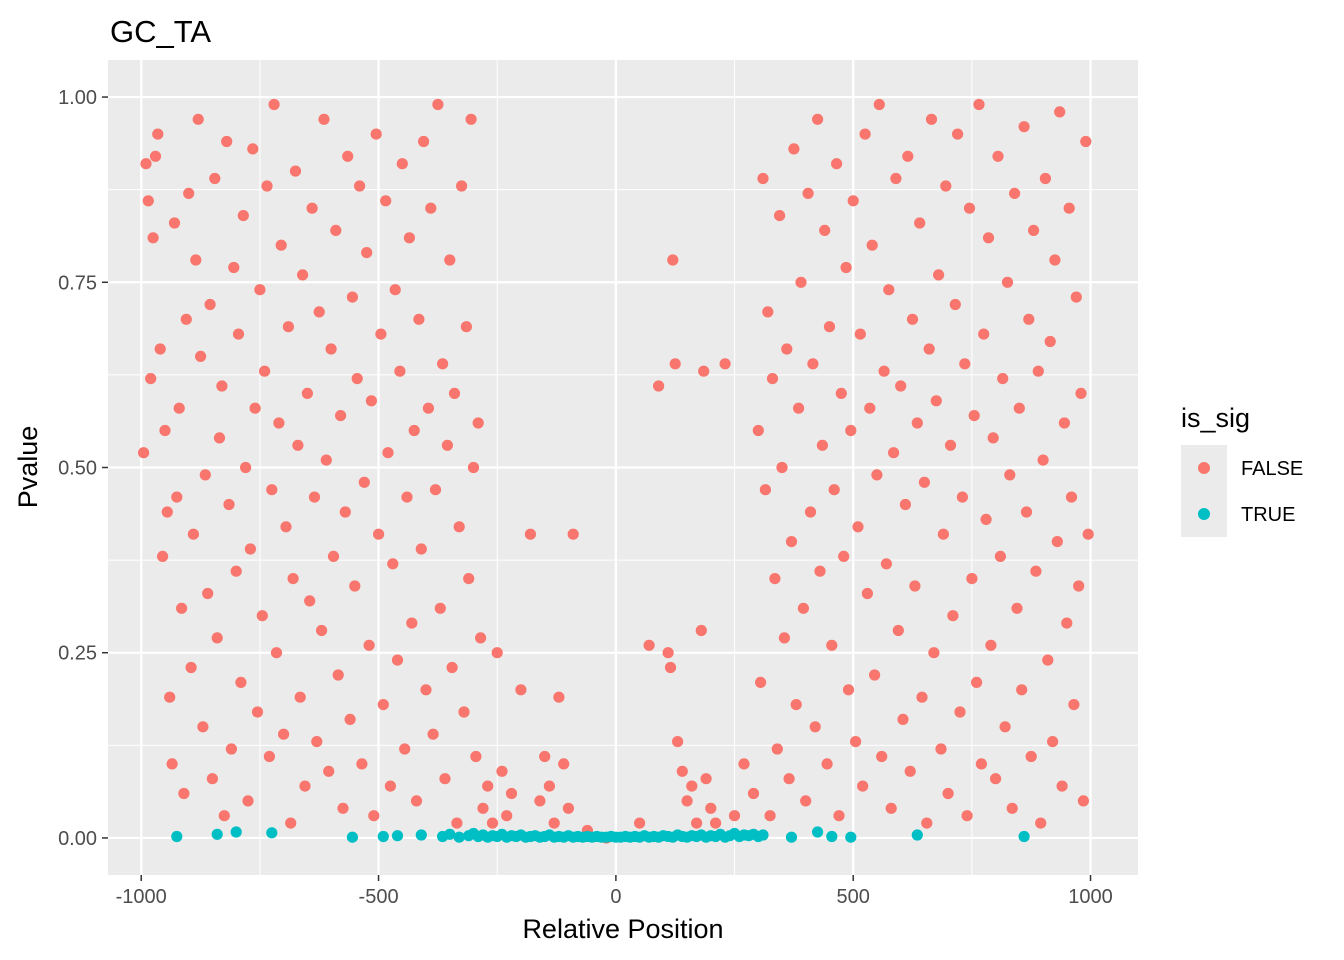  Describe the element at coordinates (1090, 897) in the screenshot. I see `x-tick-label: 1000` at that location.